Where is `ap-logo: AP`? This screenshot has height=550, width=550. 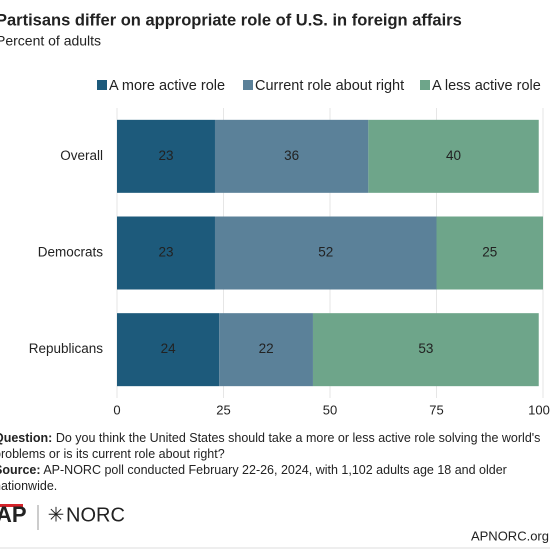 ap-logo: AP is located at coordinates (13, 514).